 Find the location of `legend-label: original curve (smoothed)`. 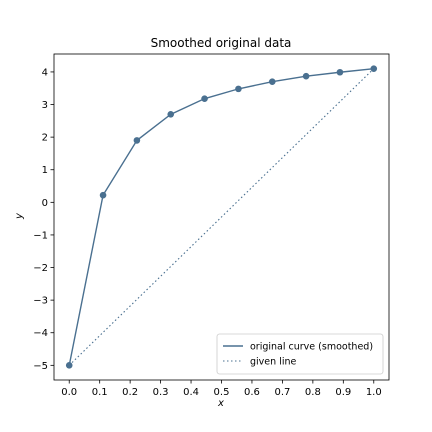

legend-label: original curve (smoothed) is located at coordinates (311, 347).